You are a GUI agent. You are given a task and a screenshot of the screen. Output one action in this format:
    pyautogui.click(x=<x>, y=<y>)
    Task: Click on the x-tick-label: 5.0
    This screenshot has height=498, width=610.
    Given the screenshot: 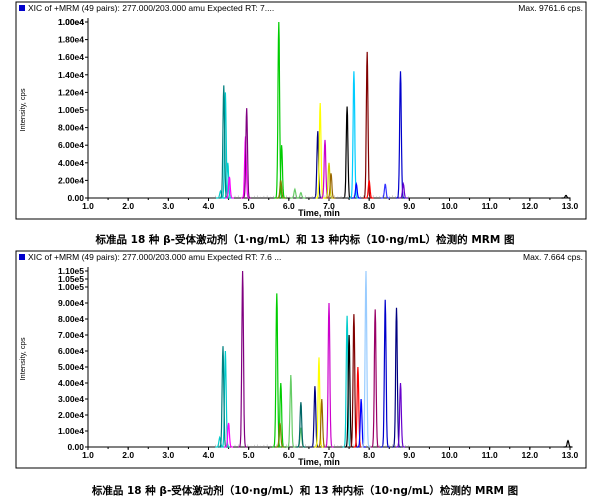 What is the action you would take?
    pyautogui.click(x=249, y=206)
    